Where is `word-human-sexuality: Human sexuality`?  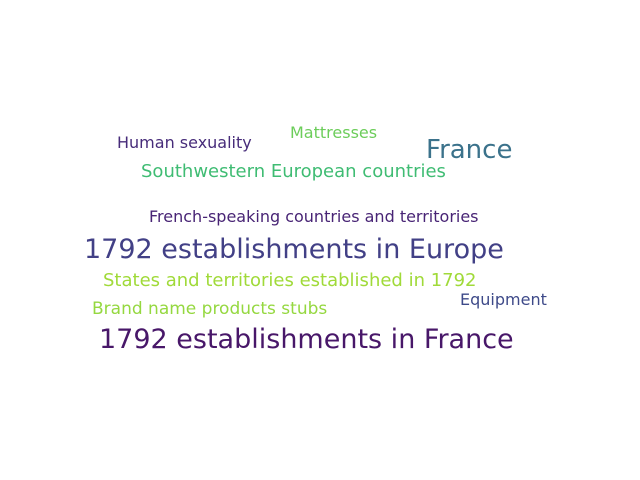 word-human-sexuality: Human sexuality is located at coordinates (184, 142).